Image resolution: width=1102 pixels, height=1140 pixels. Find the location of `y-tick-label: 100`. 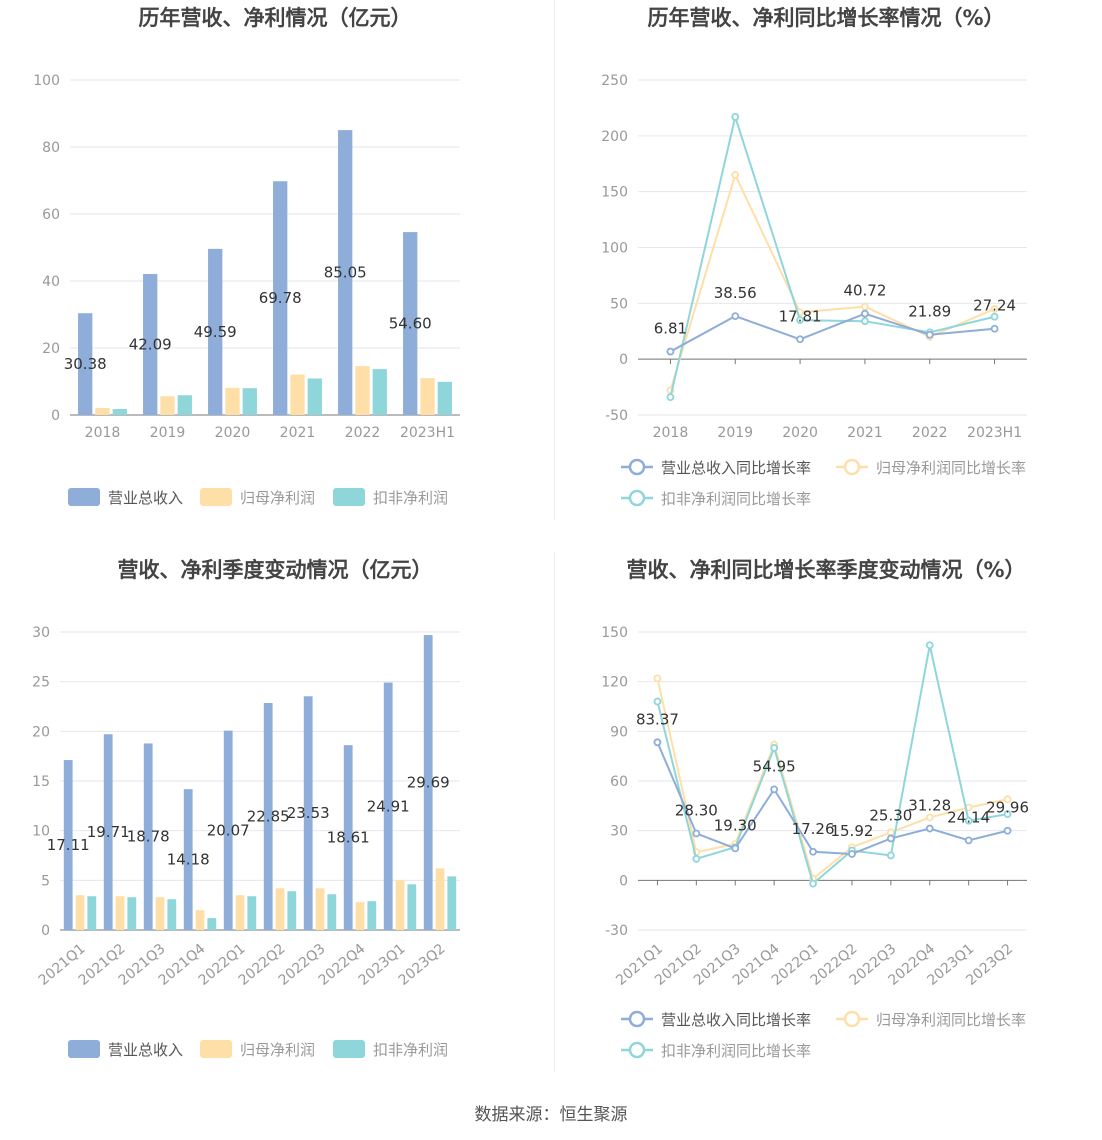

y-tick-label: 100 is located at coordinates (614, 249).